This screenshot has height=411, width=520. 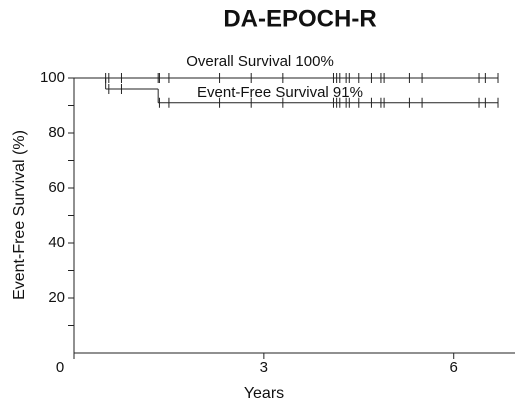 What do you see at coordinates (56, 132) in the screenshot?
I see `y-tick-label: 80` at bounding box center [56, 132].